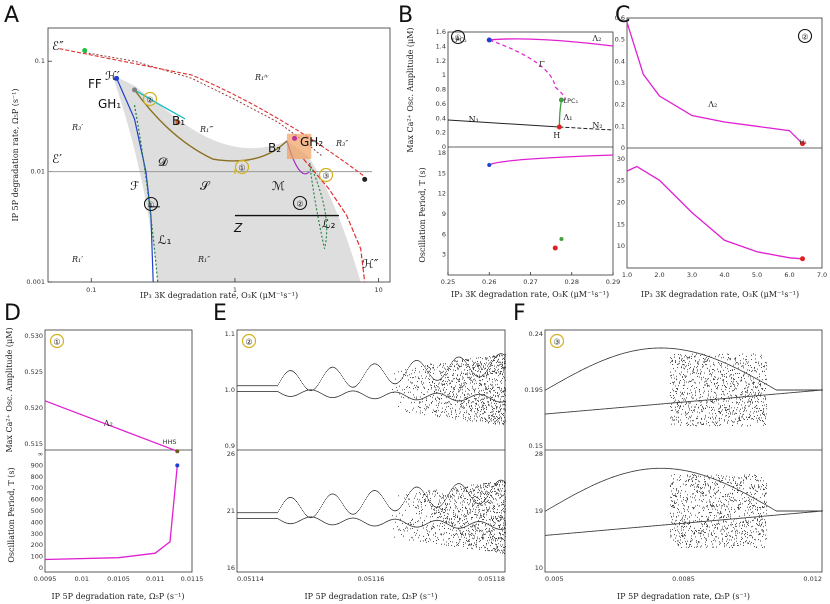 The width and height of the screenshot is (830, 604). Describe the element at coordinates (539, 454) in the screenshot. I see `y-tick-label: 28` at that location.